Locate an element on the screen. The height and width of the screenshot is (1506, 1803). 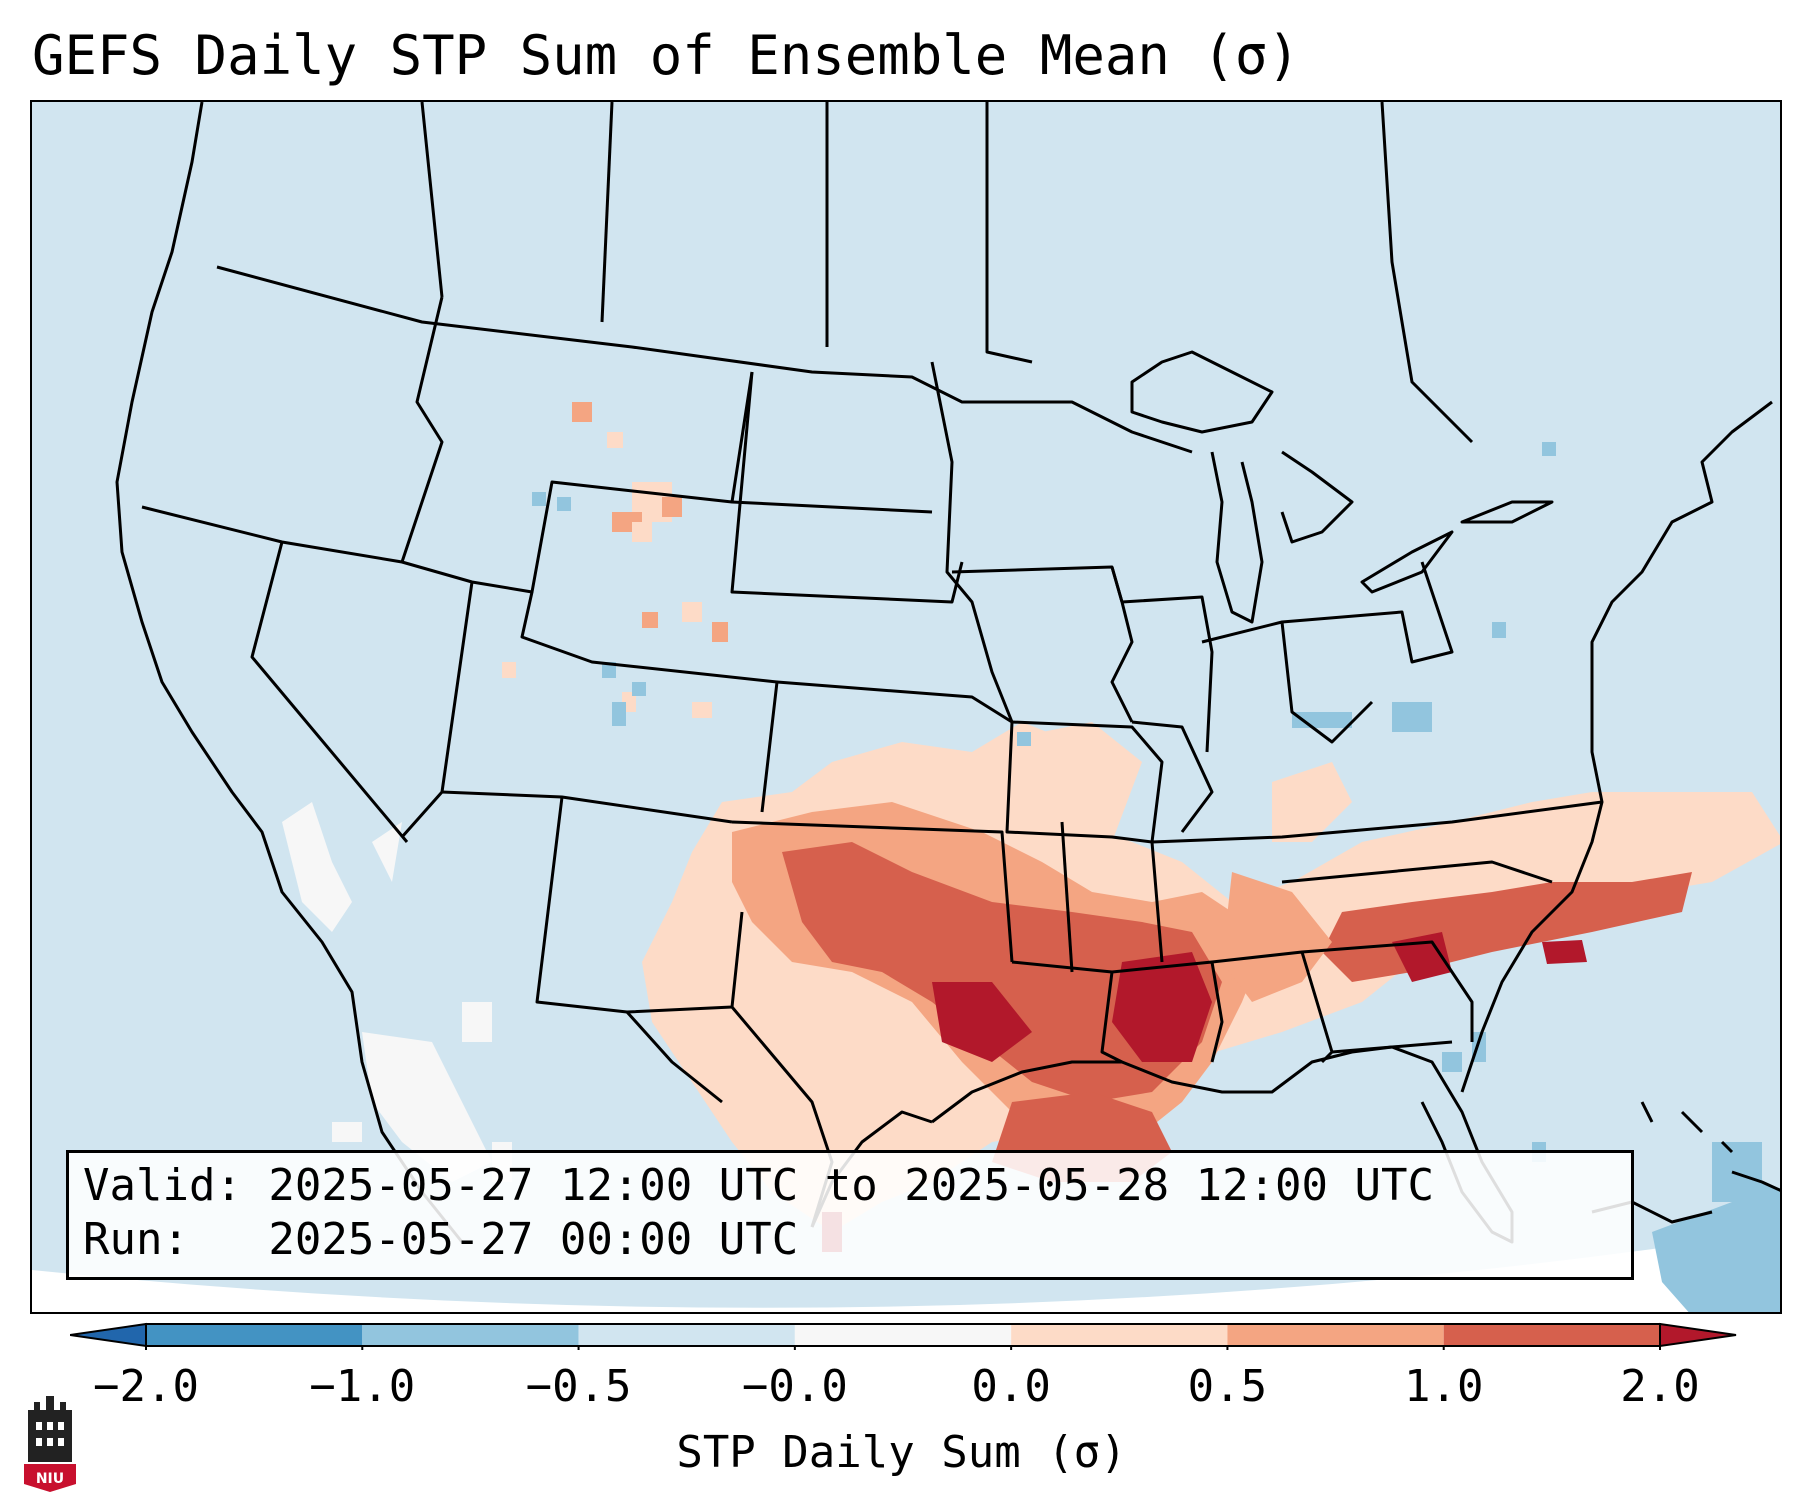
niu-logo: NIU is located at coordinates (50, 1444).